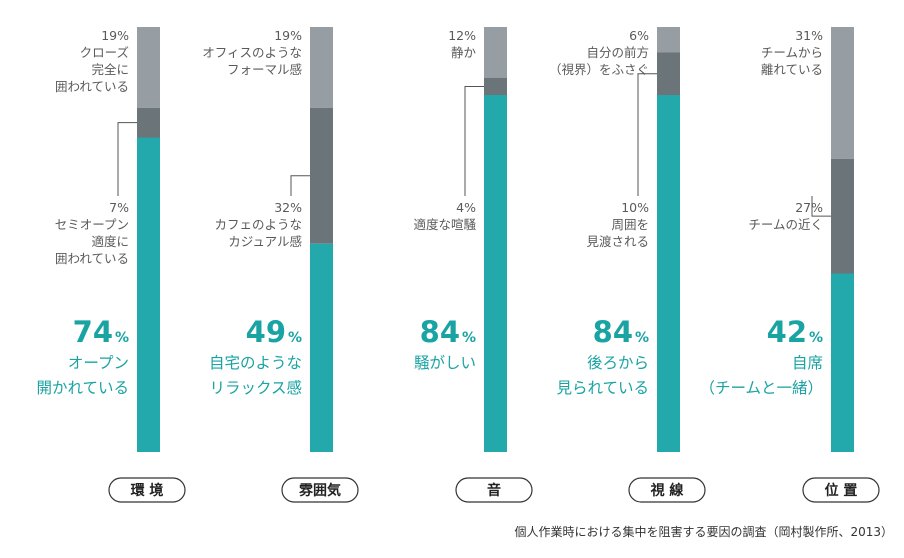 The width and height of the screenshot is (904, 558). I want to click on middle-segment-label: カジュアル感, so click(265, 241).